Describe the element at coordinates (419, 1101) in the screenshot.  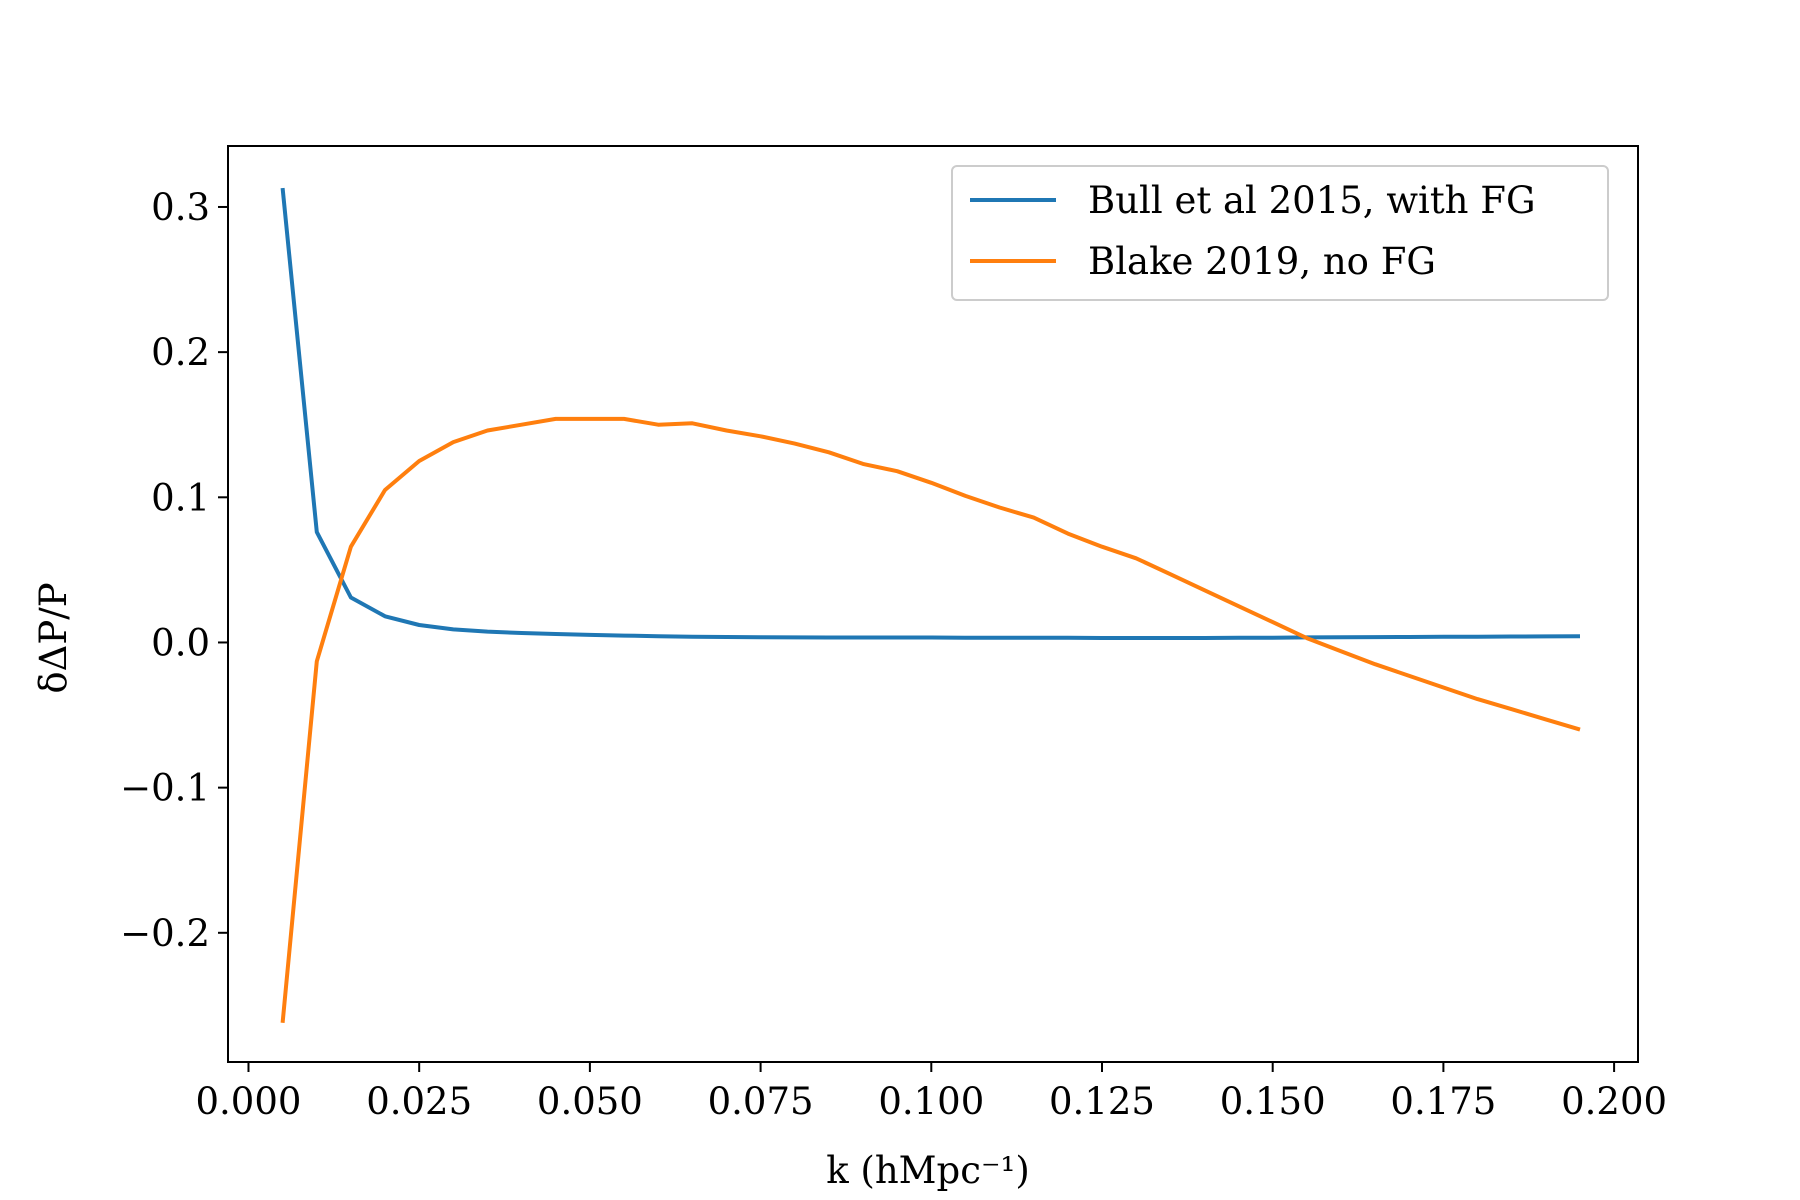
I see `x-tick-label: 0.025` at that location.